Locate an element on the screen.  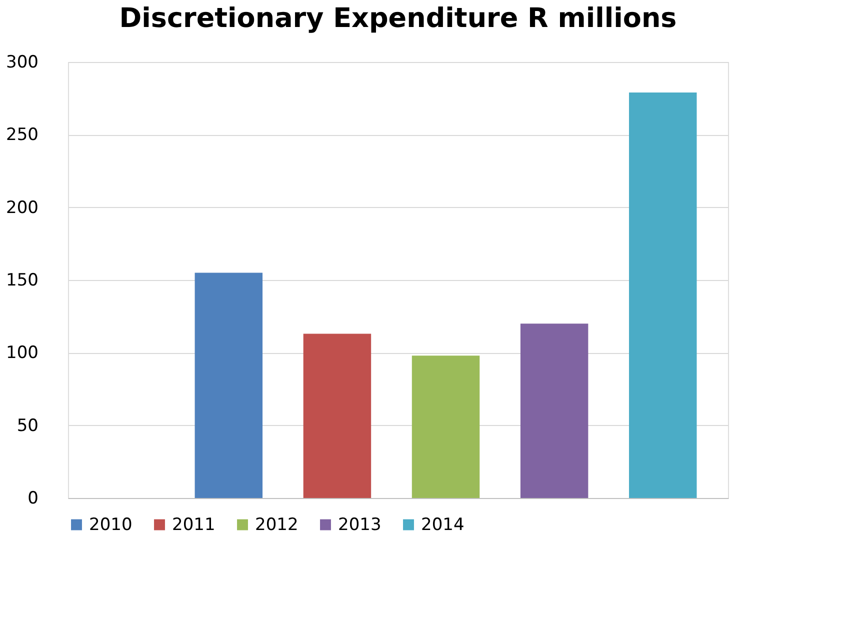
y-tick-label: 100 is located at coordinates (22, 353).